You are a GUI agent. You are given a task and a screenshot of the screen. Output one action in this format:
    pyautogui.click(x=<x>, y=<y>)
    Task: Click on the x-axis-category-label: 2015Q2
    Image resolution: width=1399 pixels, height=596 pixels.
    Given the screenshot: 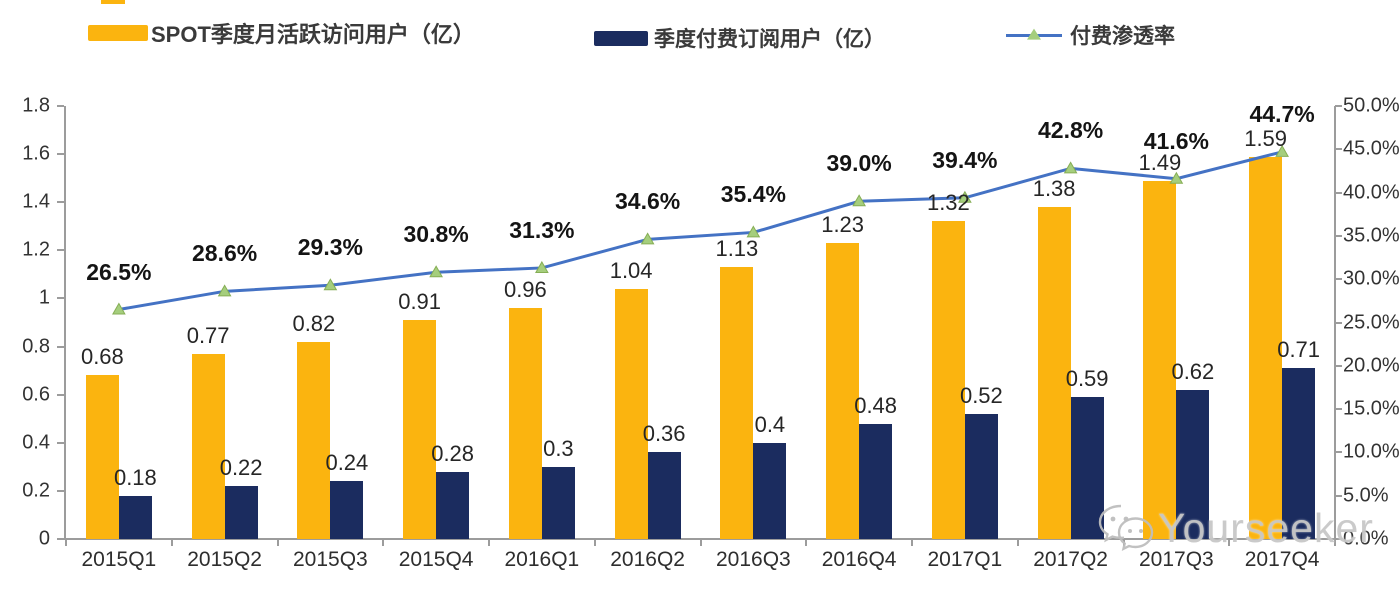 What is the action you would take?
    pyautogui.click(x=224, y=559)
    